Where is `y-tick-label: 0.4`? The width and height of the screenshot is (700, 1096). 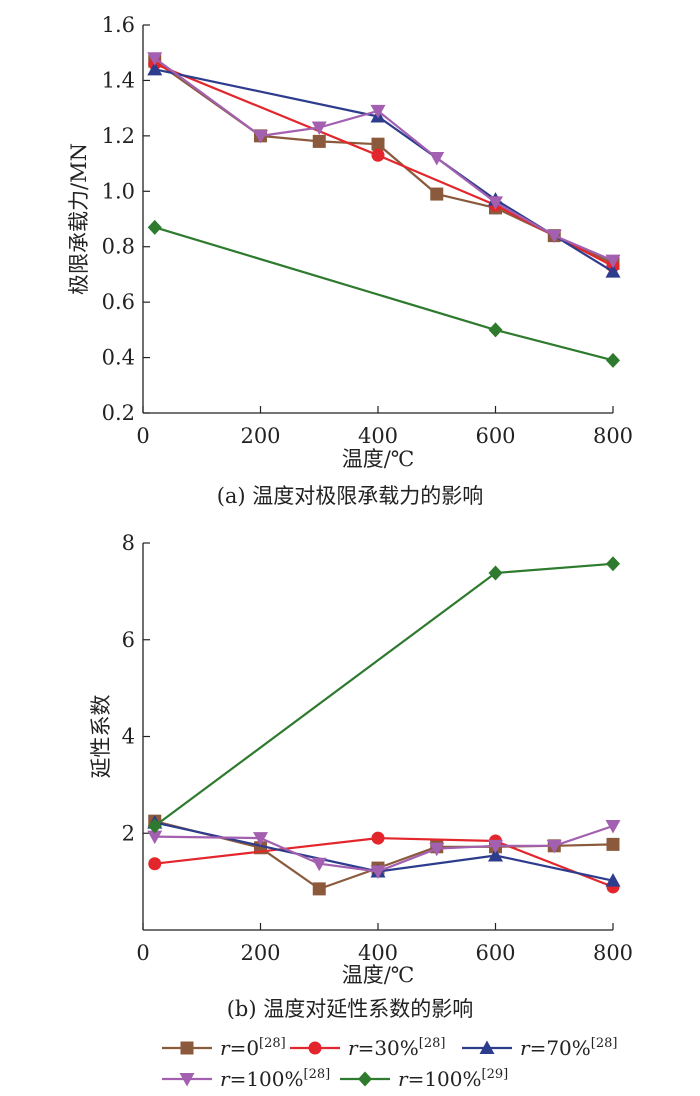
y-tick-label: 0.4 is located at coordinates (118, 358).